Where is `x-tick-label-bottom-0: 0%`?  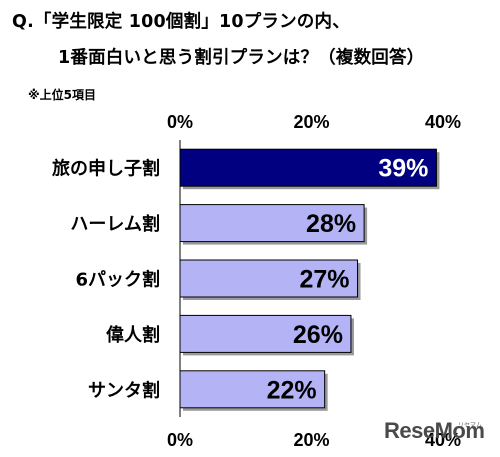 x-tick-label-bottom-0: 0% is located at coordinates (180, 440).